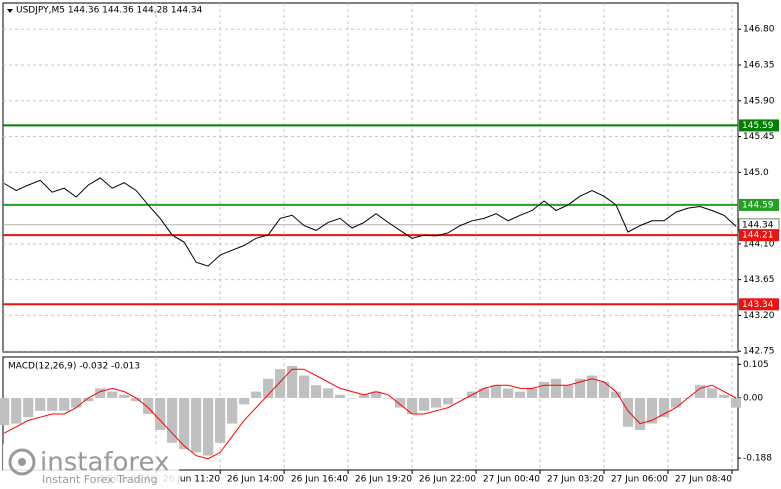 This screenshot has height=489, width=781. I want to click on x-tick-label: 26 Jun 11:20, so click(191, 480).